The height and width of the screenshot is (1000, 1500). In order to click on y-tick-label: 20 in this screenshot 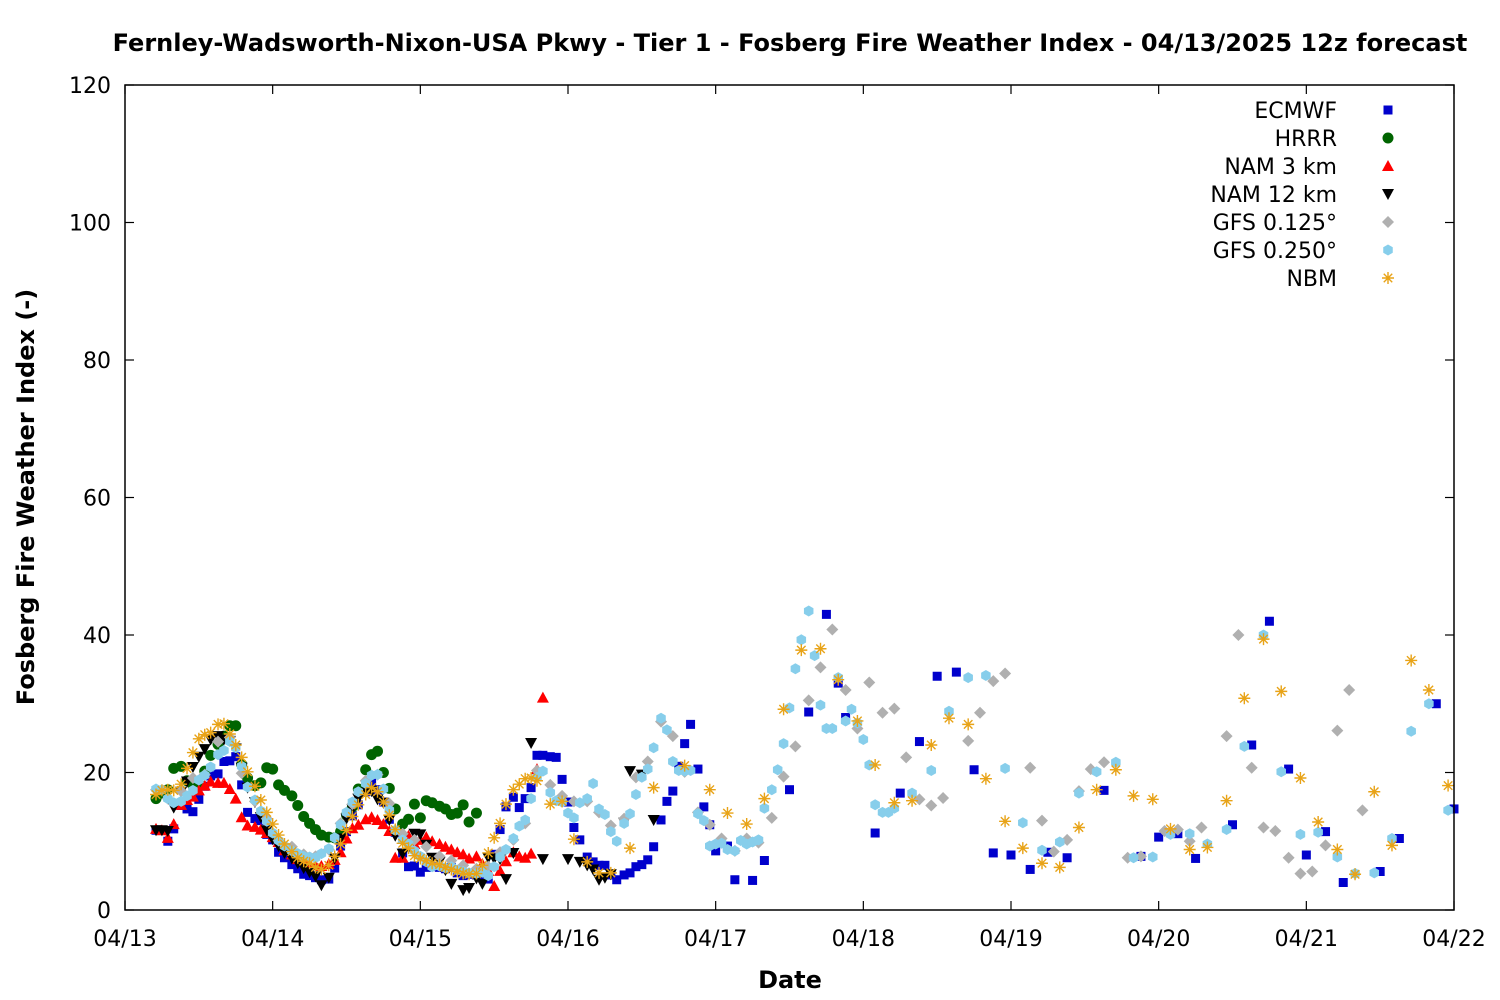, I will do `click(97, 774)`.